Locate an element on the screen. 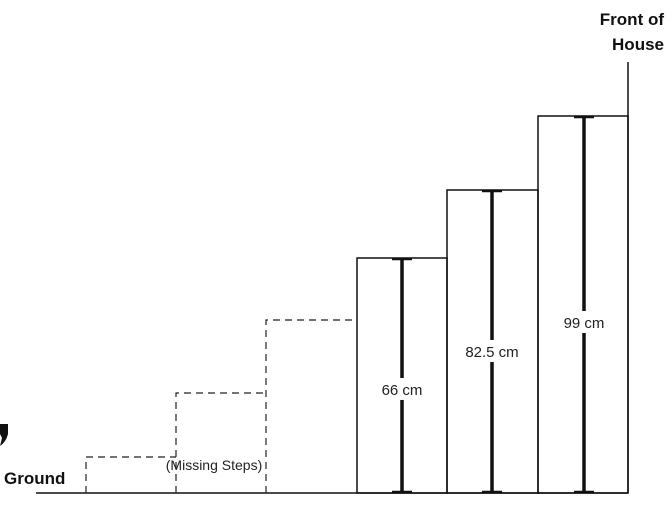 The image size is (669, 522). missing-steps-label: (Missing Steps) is located at coordinates (214, 465).